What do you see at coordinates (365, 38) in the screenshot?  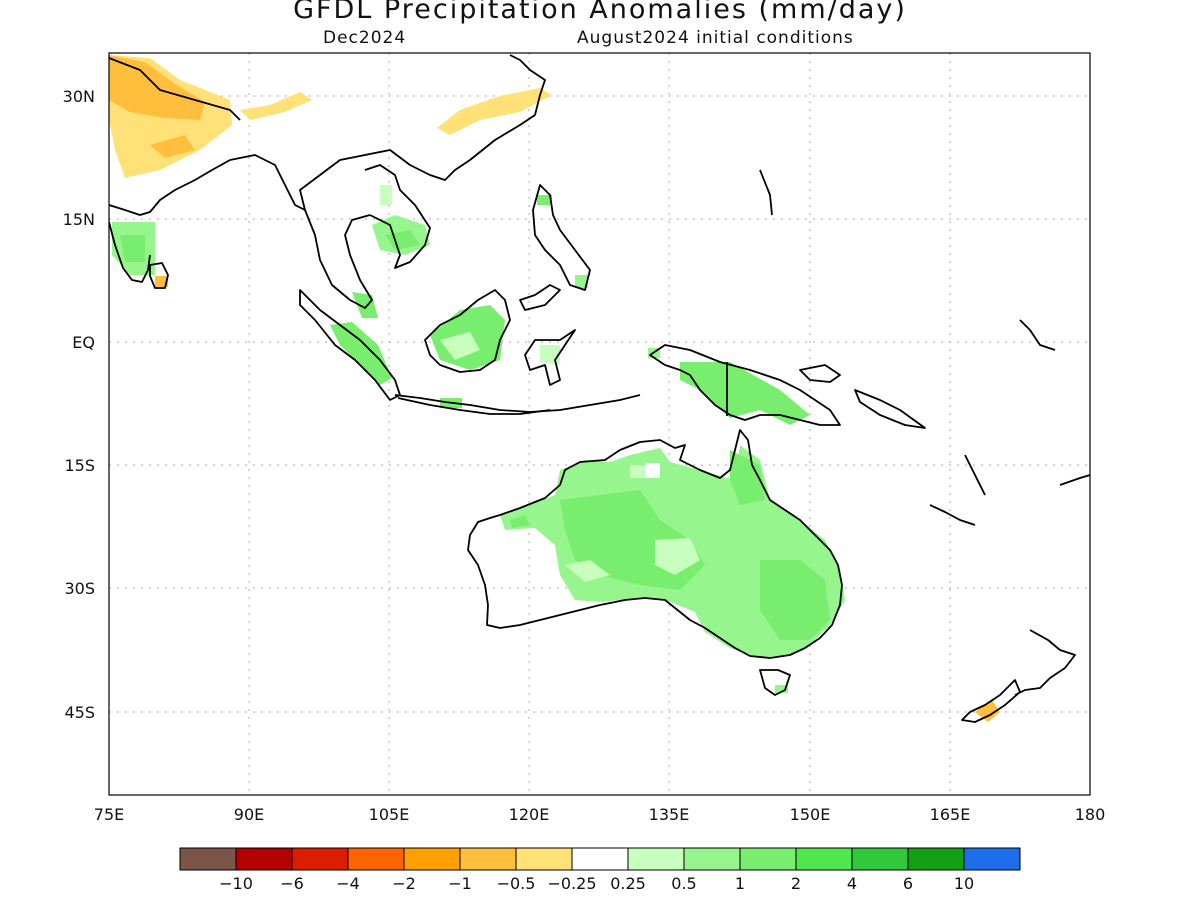 I see `forecast-month: Dec2024` at bounding box center [365, 38].